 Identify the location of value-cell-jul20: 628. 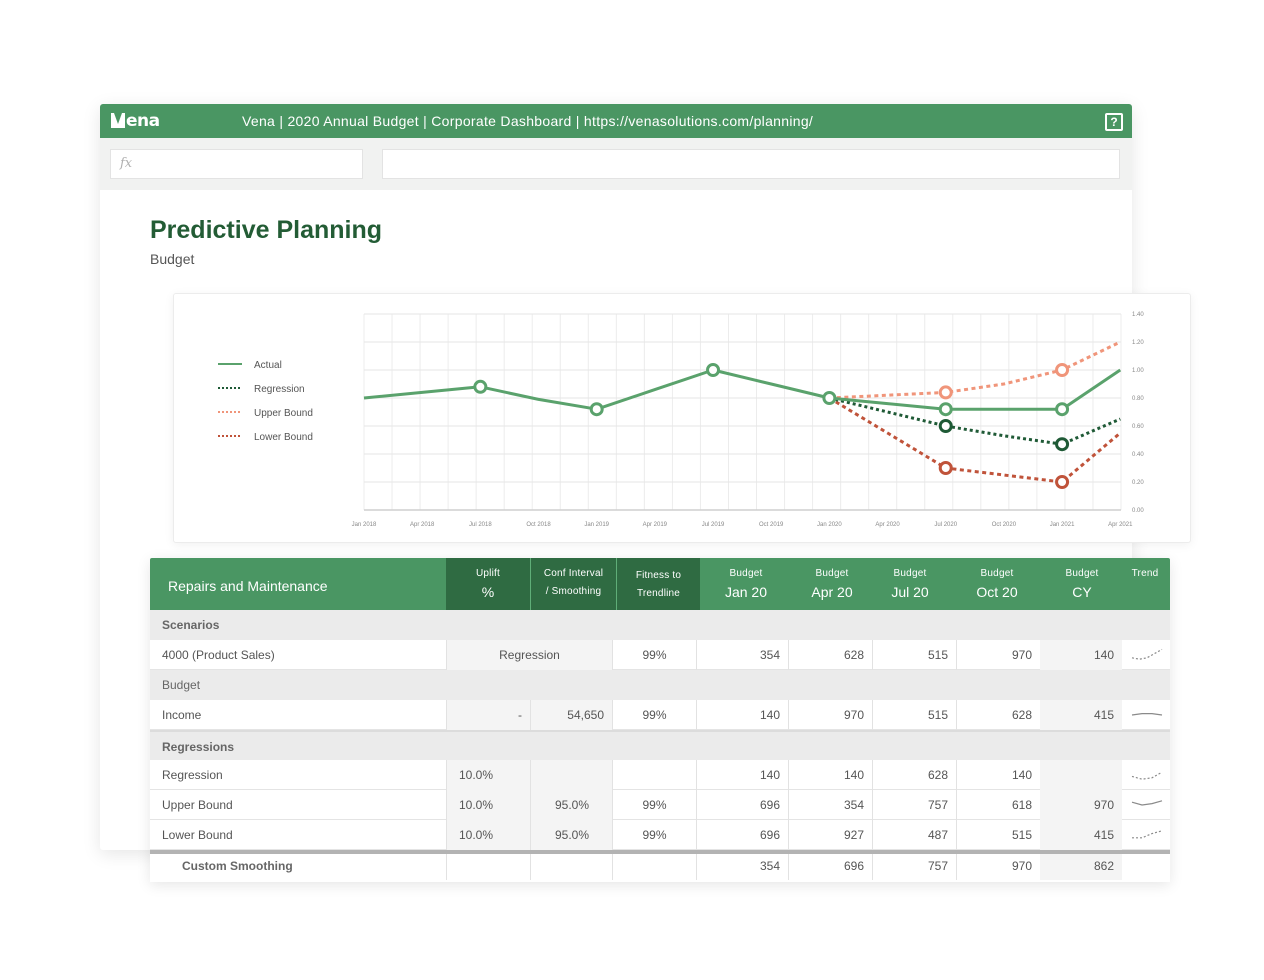
(914, 775).